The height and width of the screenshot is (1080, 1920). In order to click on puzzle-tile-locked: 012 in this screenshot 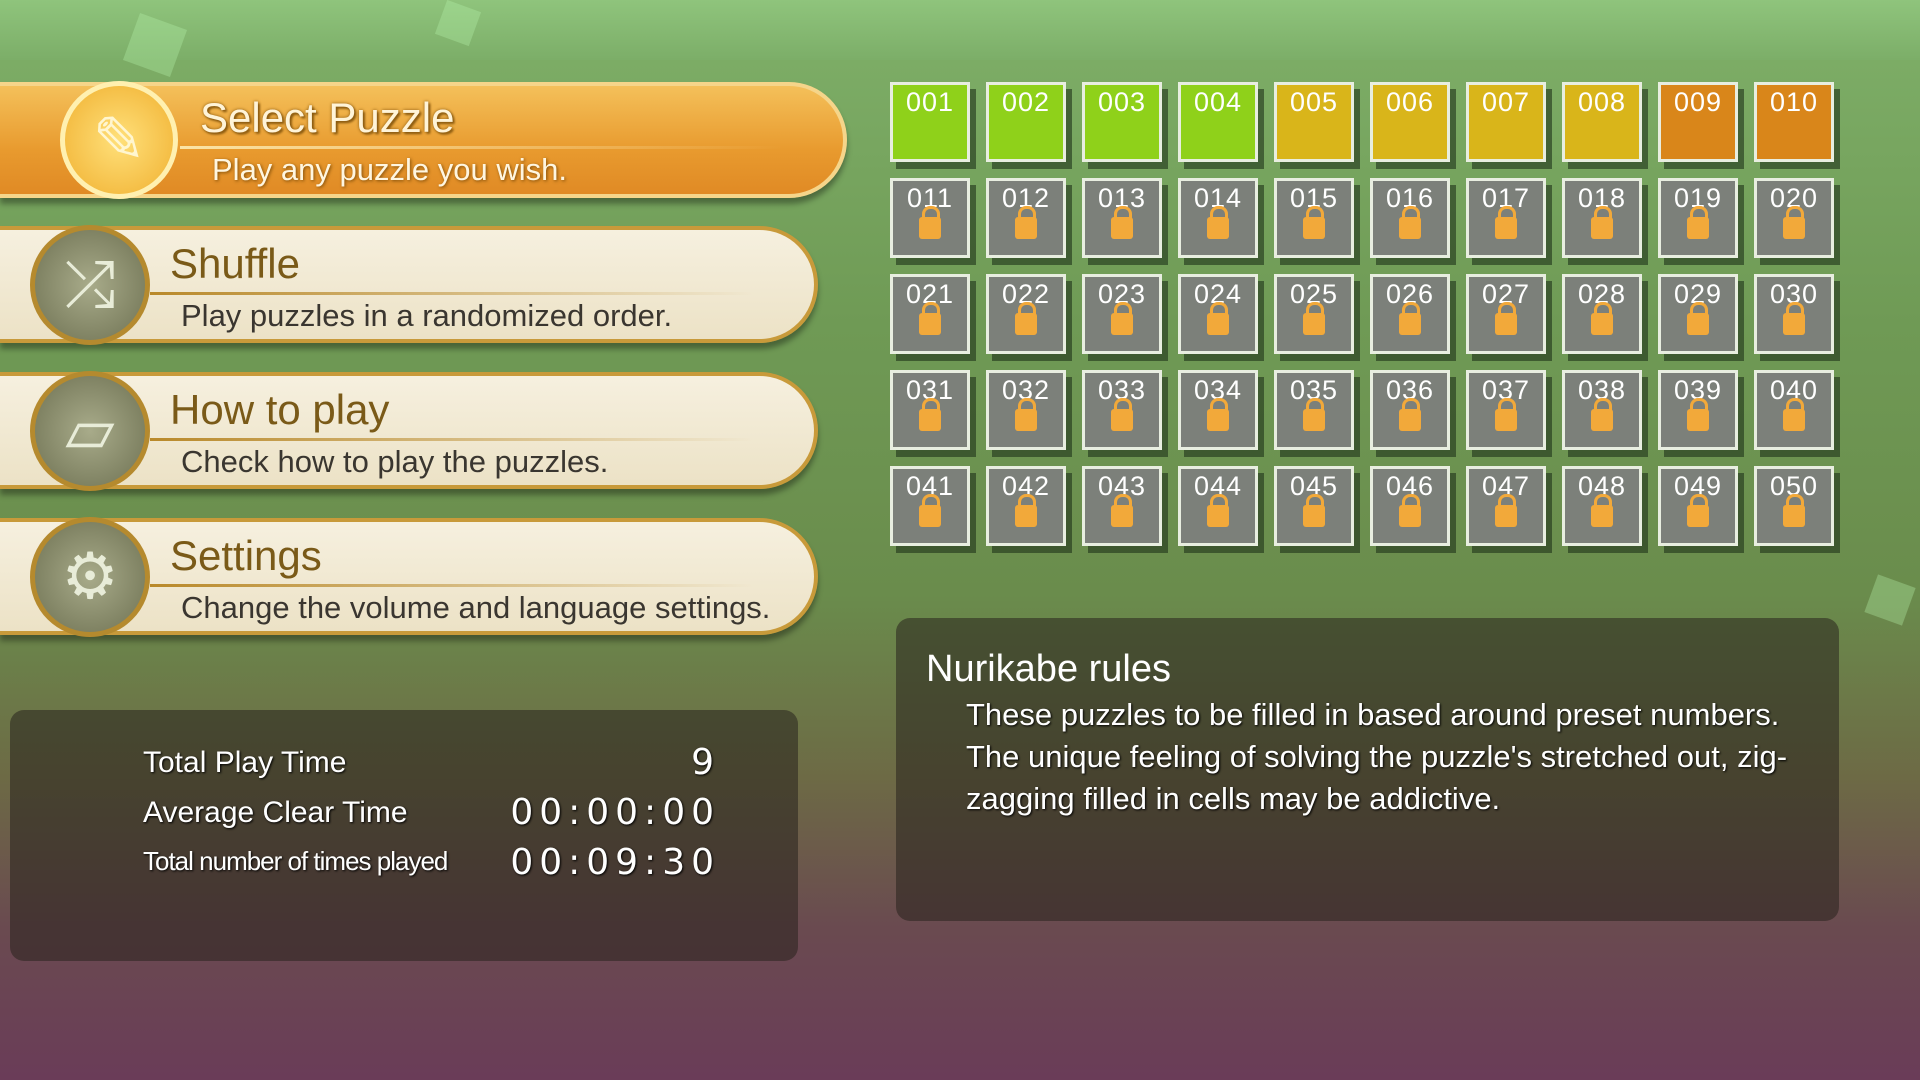, I will do `click(1026, 218)`.